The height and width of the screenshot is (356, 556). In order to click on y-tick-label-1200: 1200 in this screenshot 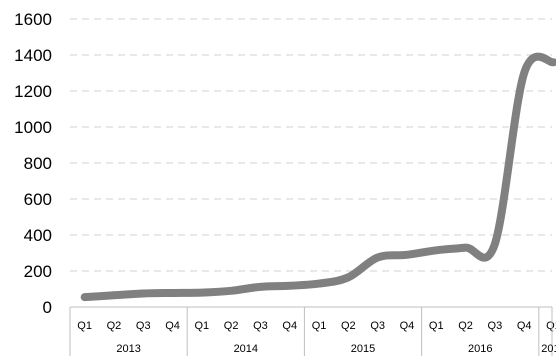, I will do `click(33, 91)`.